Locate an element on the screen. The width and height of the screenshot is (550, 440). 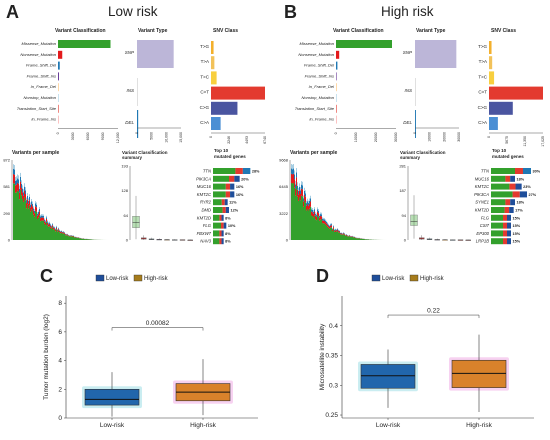
snv-class-label: C>A is located at coordinates (204, 122).